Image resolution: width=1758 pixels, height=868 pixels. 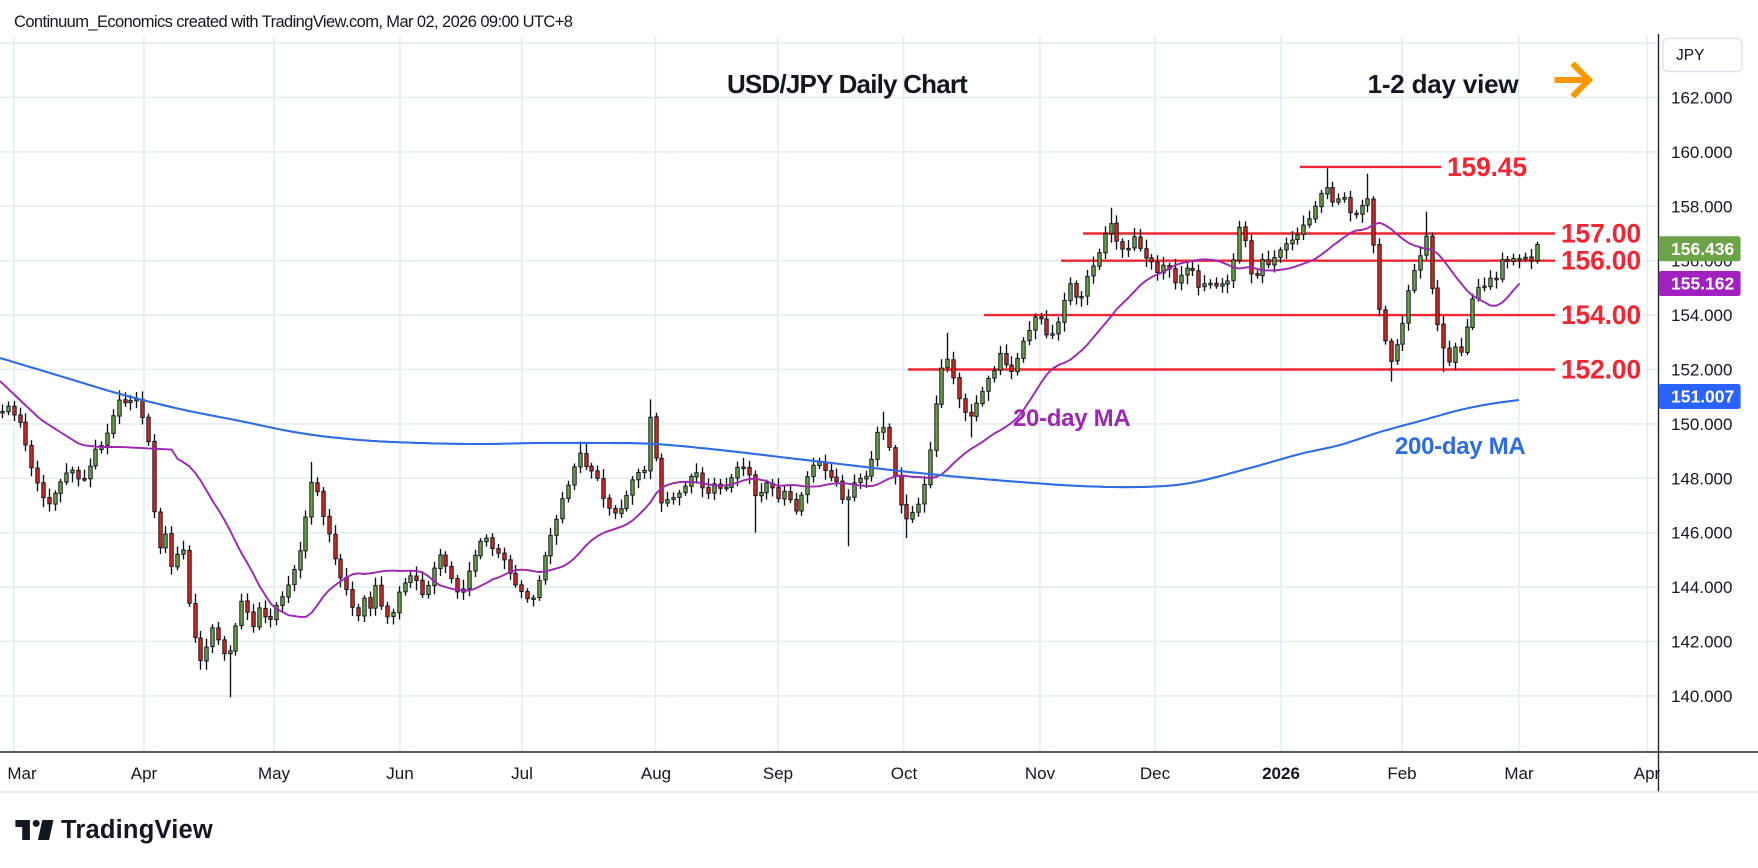 What do you see at coordinates (1040, 773) in the screenshot?
I see `svg-text: Nov` at bounding box center [1040, 773].